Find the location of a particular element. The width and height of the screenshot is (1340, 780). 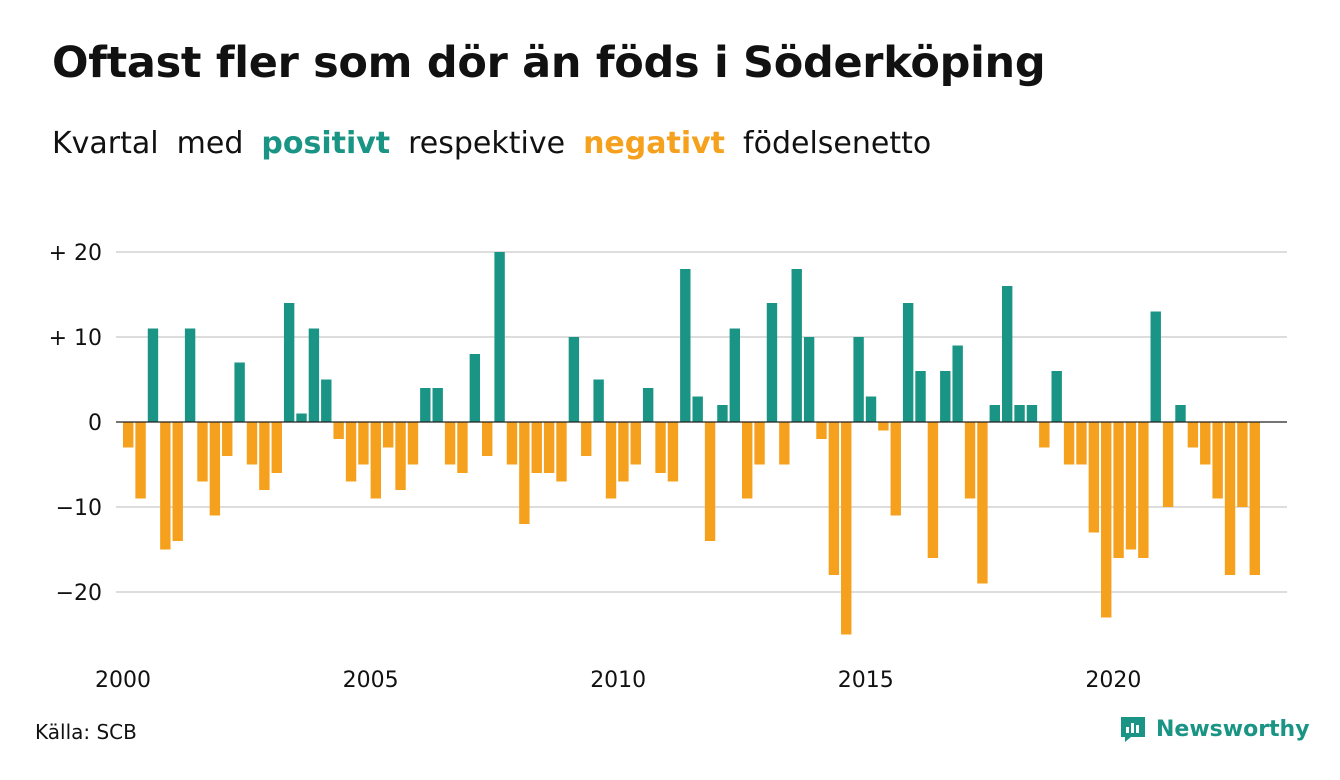

x-tick-label: 2005 is located at coordinates (371, 680).